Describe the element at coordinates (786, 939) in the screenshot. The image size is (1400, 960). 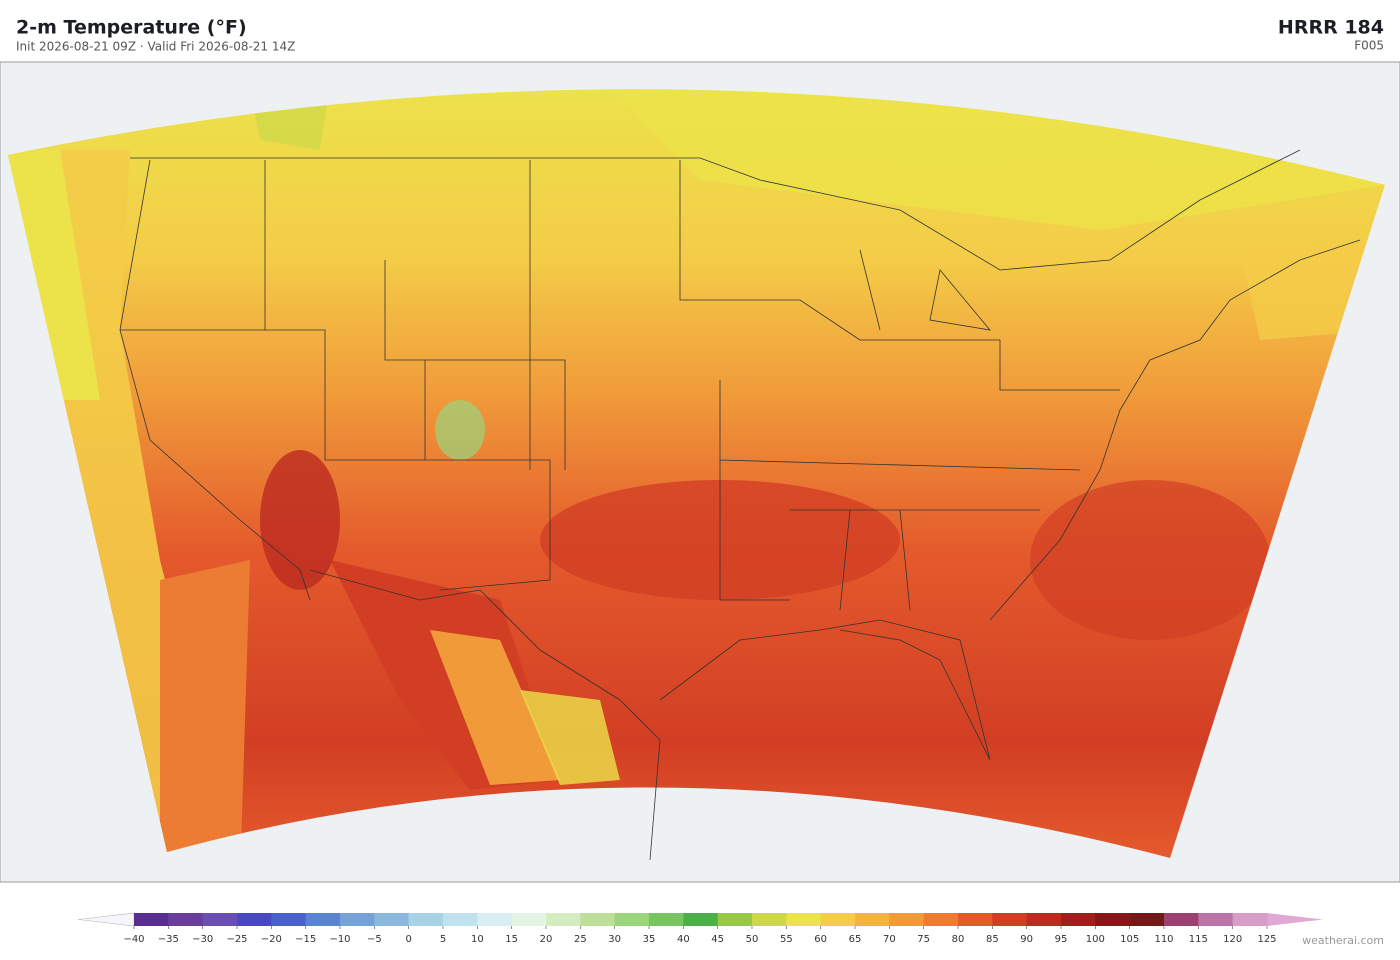
I see `colorbar-tick-label: 55` at that location.